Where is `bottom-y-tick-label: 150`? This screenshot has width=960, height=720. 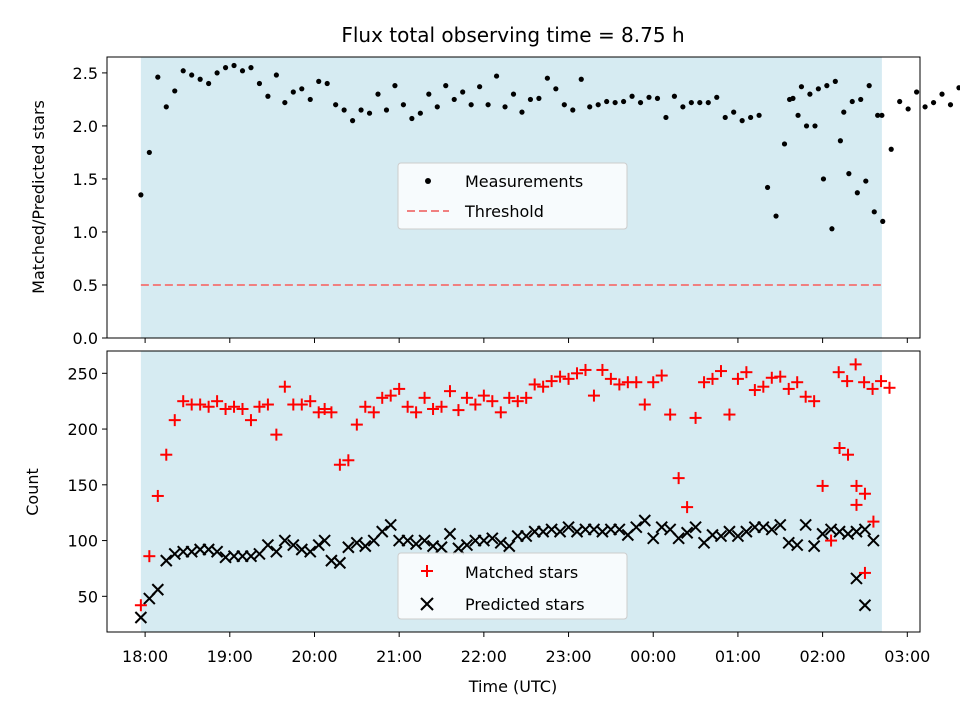
bottom-y-tick-label: 150 is located at coordinates (82, 485).